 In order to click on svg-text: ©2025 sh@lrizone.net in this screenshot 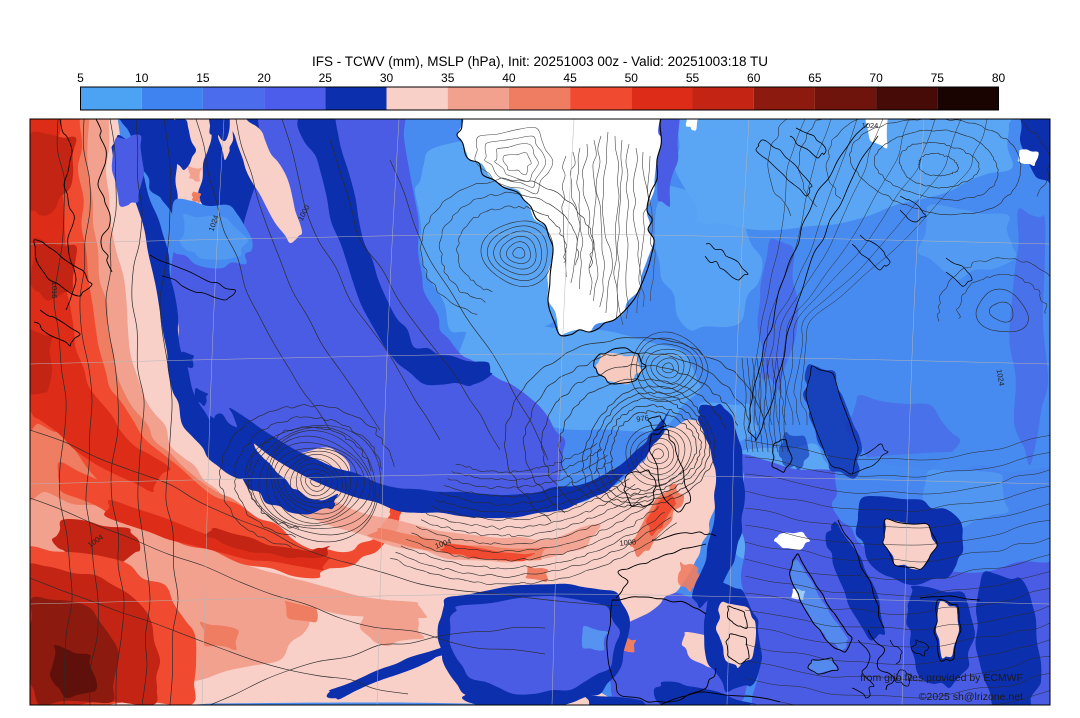, I will do `click(971, 697)`.